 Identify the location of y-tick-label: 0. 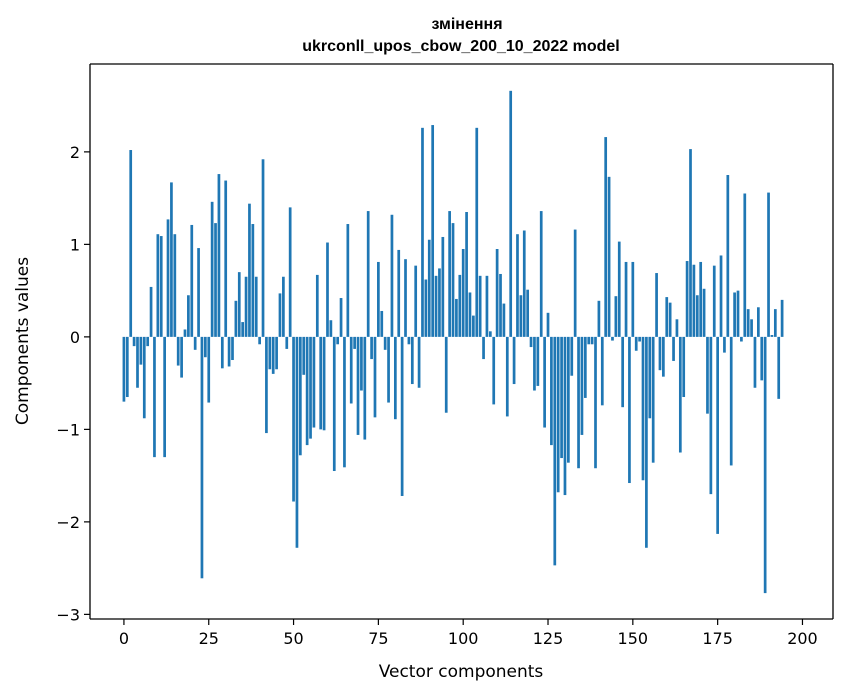
(75, 337).